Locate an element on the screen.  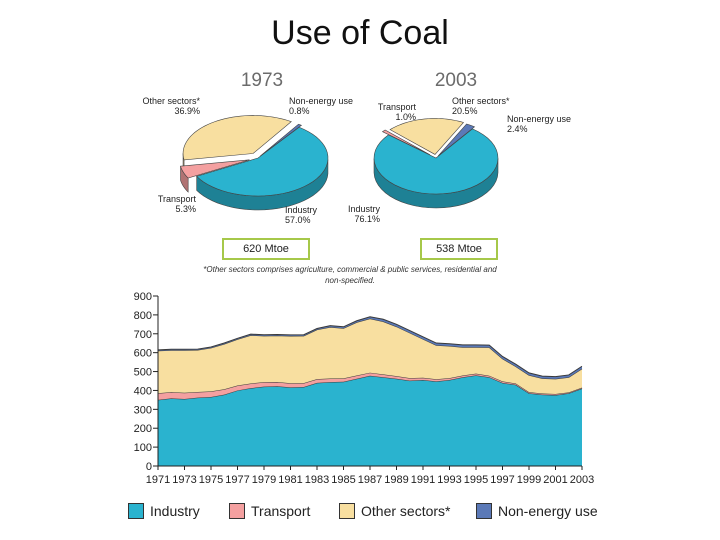
legend-label-non-energy-use: Non-energy use is located at coordinates (548, 511).